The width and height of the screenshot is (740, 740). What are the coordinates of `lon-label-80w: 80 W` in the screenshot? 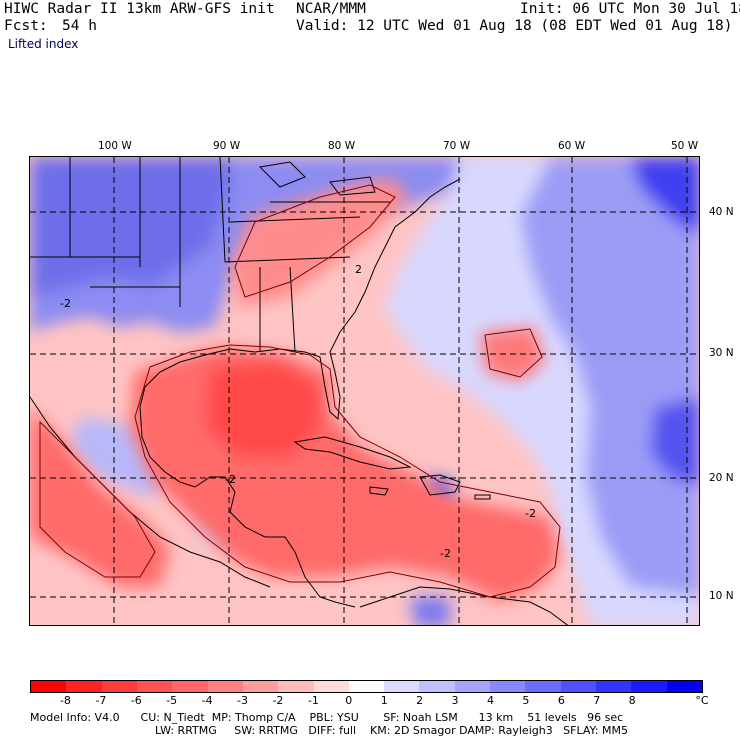 It's located at (342, 146).